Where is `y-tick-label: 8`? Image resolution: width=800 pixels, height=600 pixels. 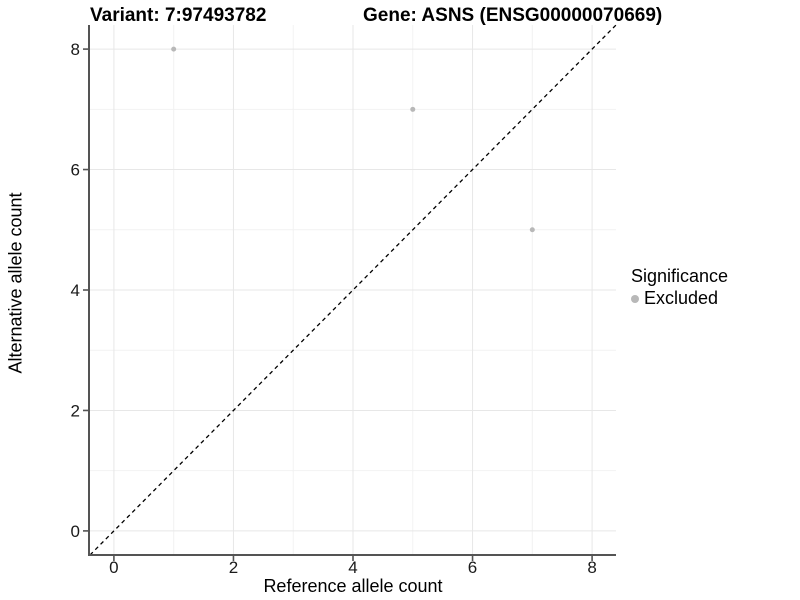 y-tick-label: 8 is located at coordinates (75, 49).